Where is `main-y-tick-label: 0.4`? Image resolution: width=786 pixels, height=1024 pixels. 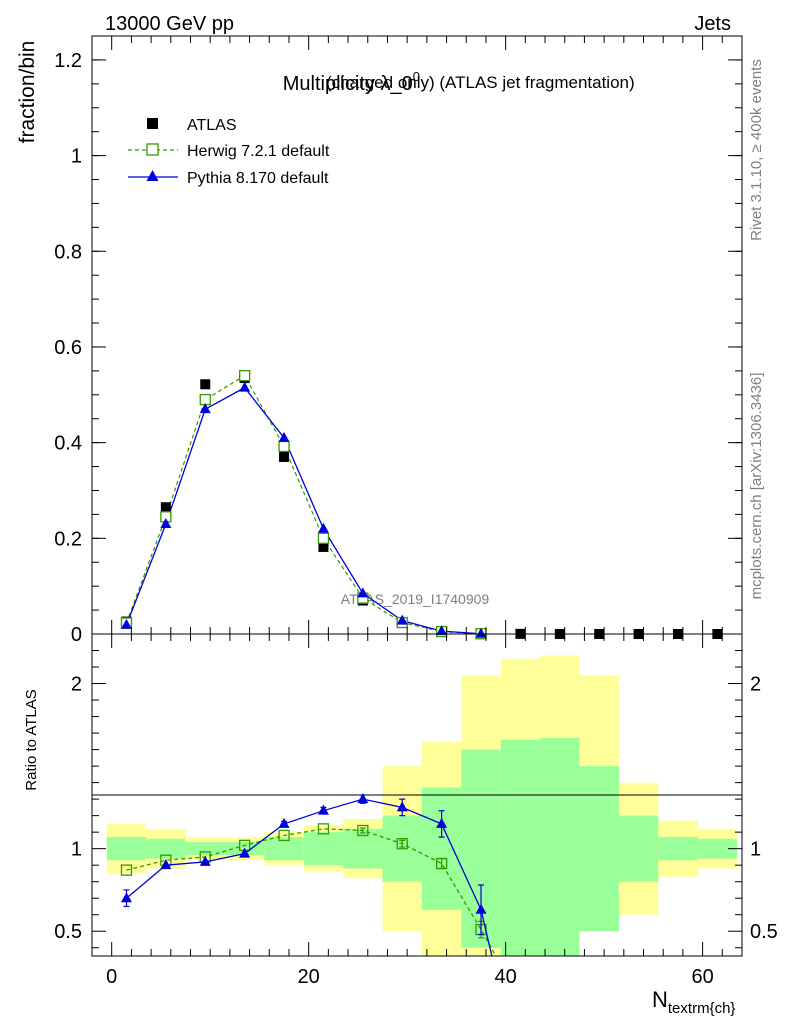
main-y-tick-label: 0.4 is located at coordinates (68, 444).